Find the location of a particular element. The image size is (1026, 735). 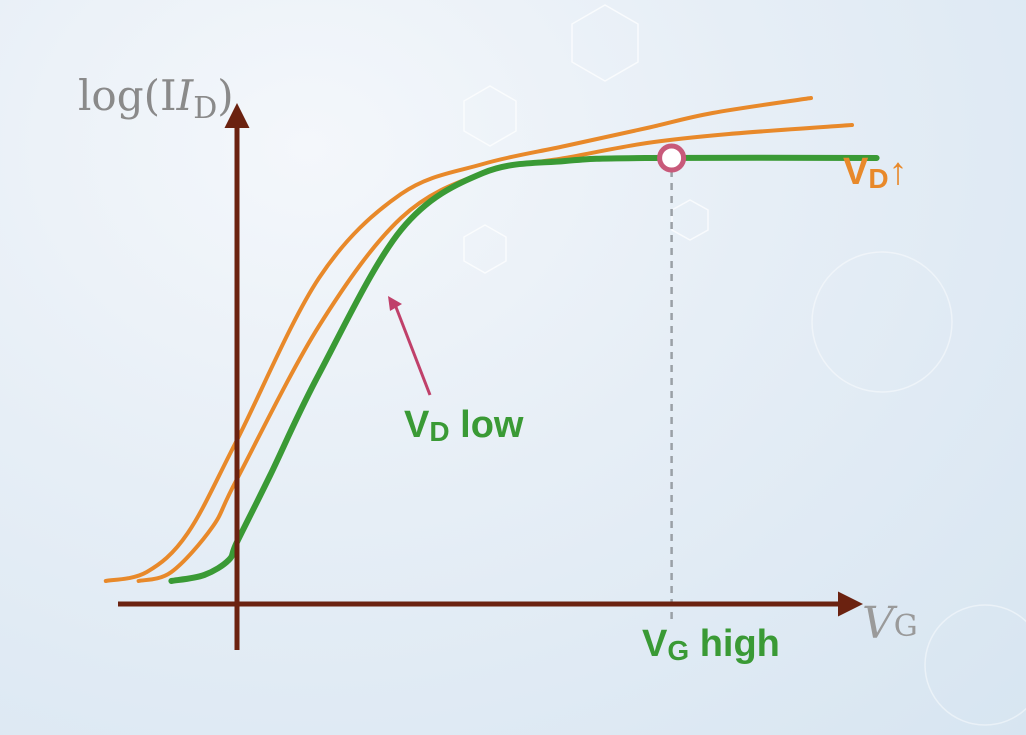

vd-up-label: VD↑ is located at coordinates (875, 172).